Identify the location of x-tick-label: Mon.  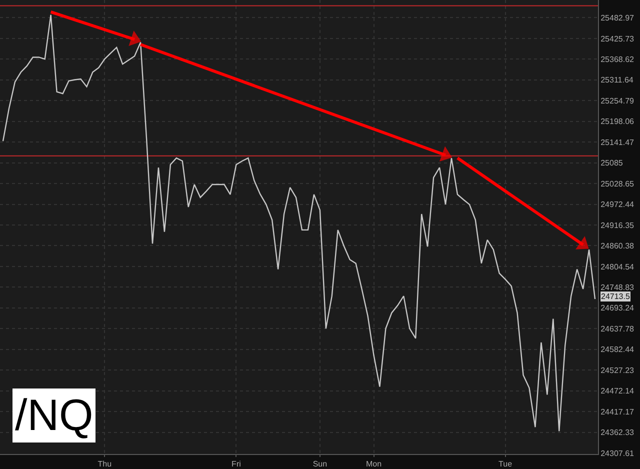
(374, 464).